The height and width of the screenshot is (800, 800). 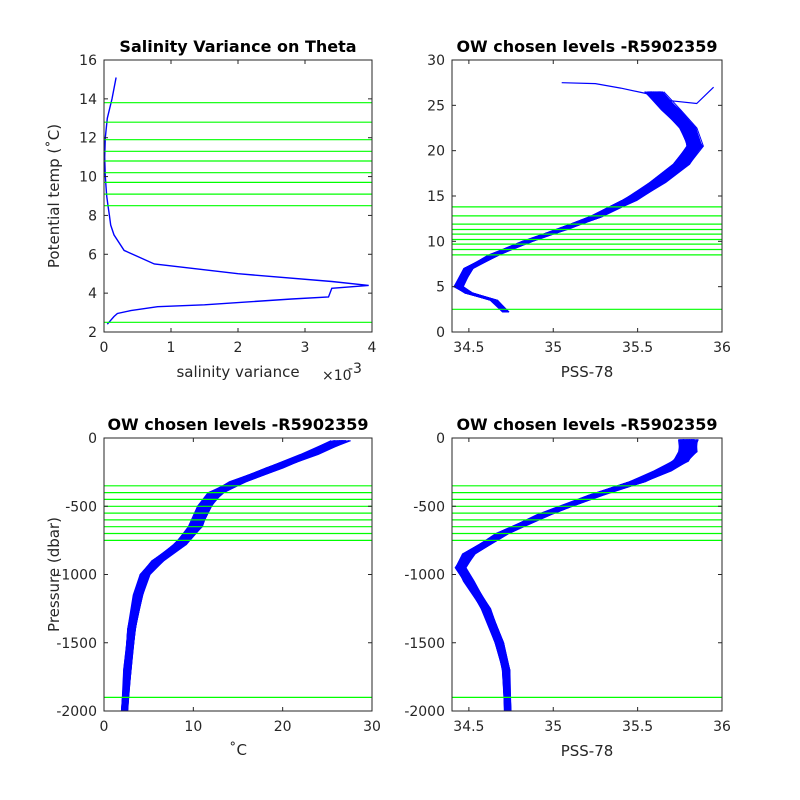 I want to click on y-tick-label: 10, so click(x=436, y=242).